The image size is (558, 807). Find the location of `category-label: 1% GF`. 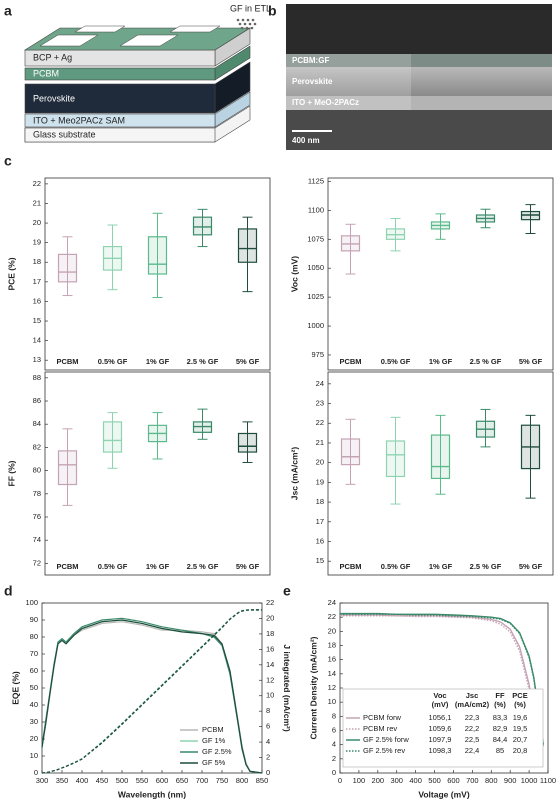

category-label: 1% GF is located at coordinates (158, 566).